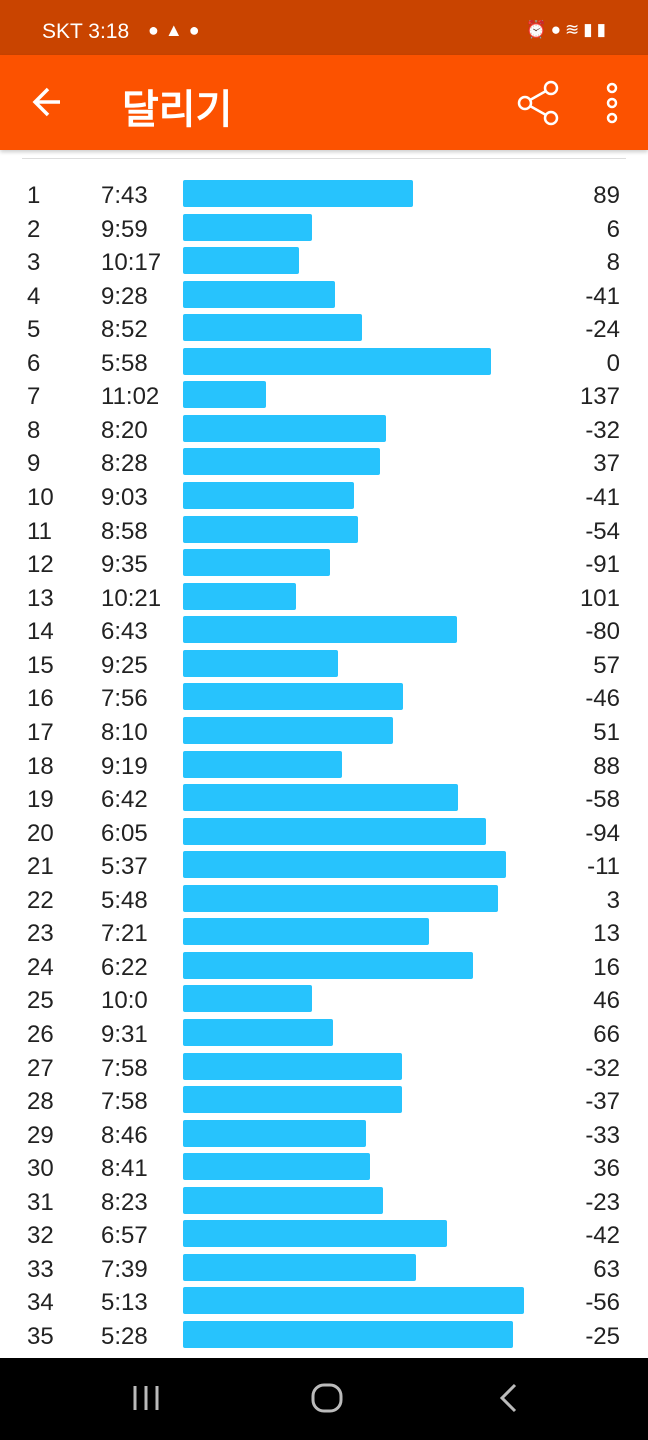 This screenshot has height=1440, width=648. I want to click on split-pace: 8:58, so click(124, 531).